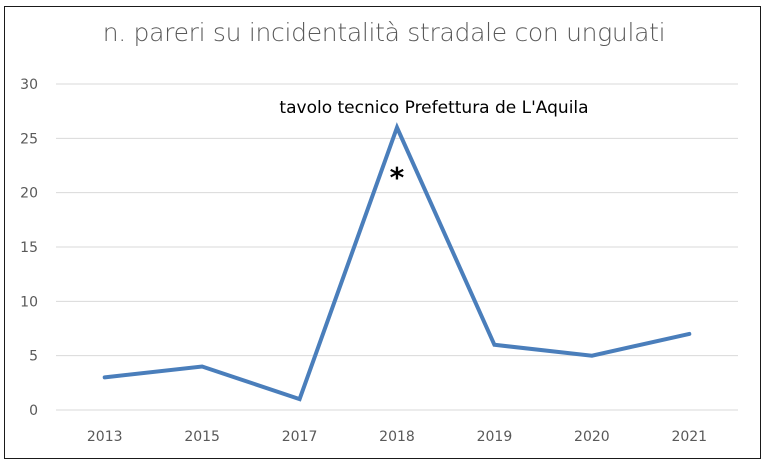 Image resolution: width=768 pixels, height=467 pixels. Describe the element at coordinates (33, 357) in the screenshot. I see `y-tick-label: 5` at that location.